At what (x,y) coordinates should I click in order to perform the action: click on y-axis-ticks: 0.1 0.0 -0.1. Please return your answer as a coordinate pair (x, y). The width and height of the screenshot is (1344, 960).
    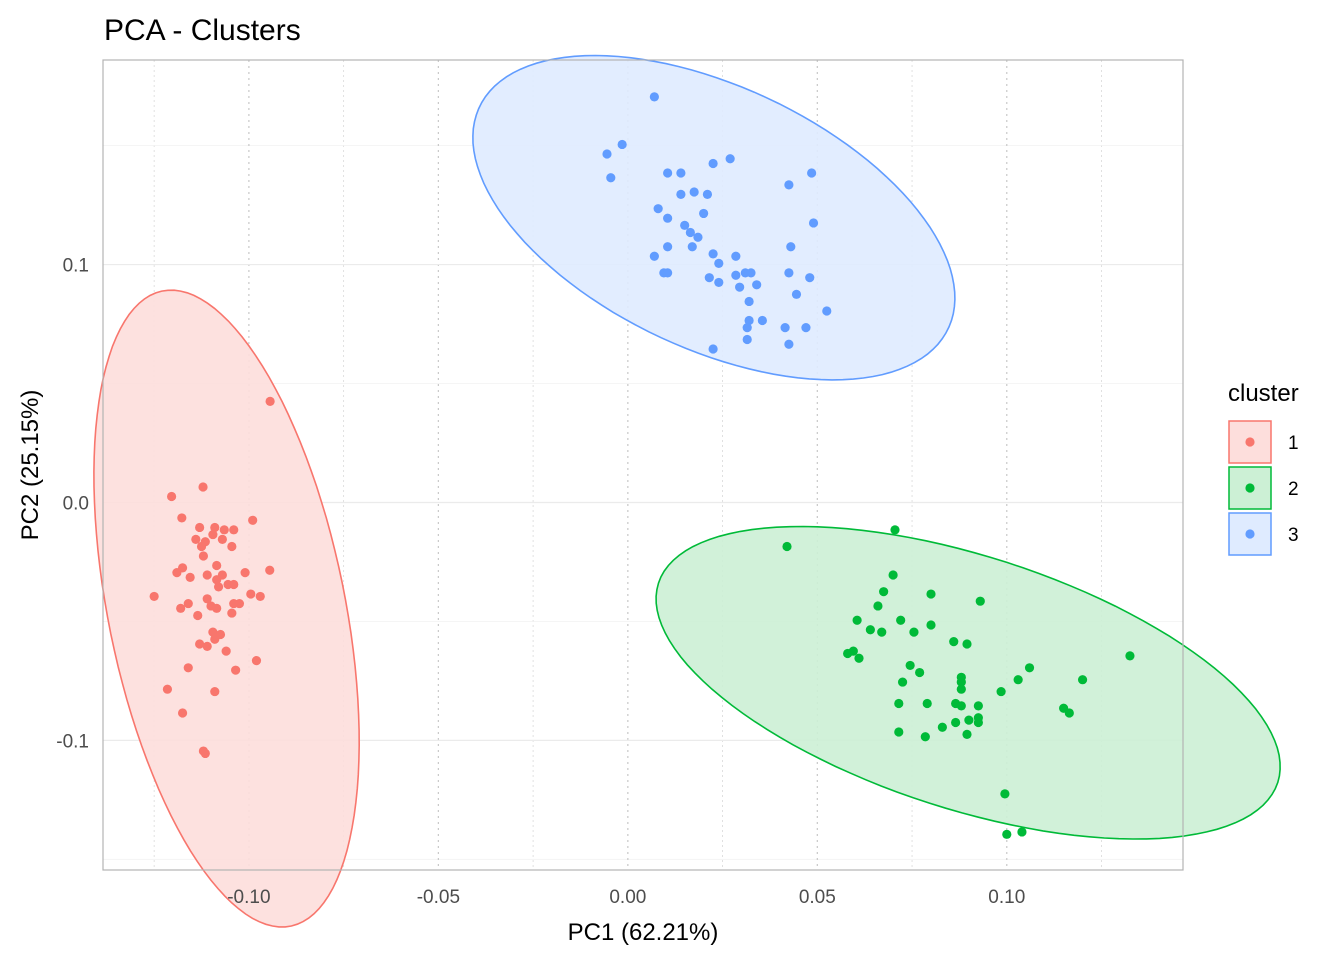
    Looking at the image, I should click on (72, 504).